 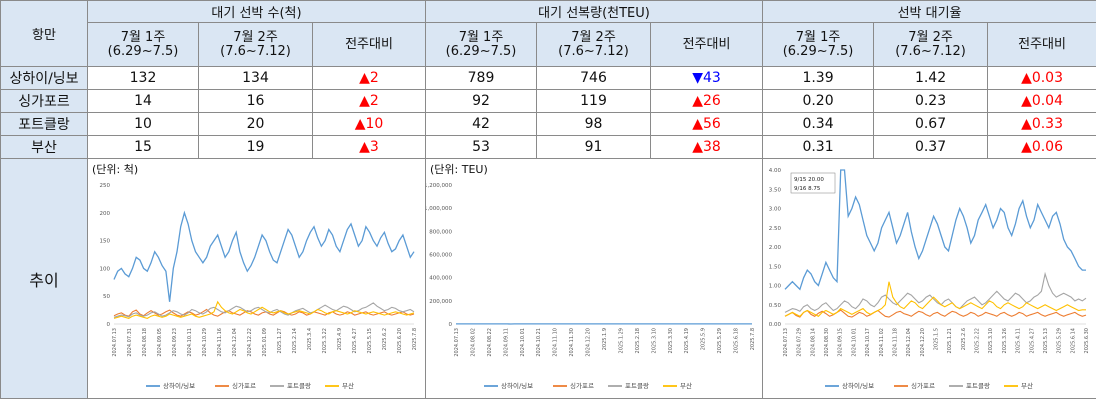 I want to click on x-tick-label: 2025.01.09, so click(x=265, y=342).